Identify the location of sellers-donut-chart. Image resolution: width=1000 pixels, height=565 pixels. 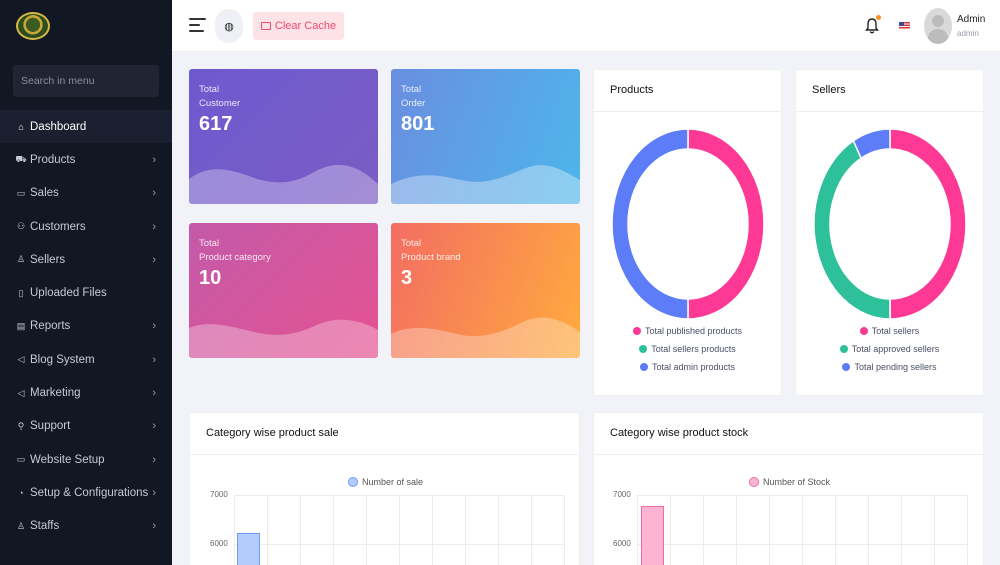
(890, 224).